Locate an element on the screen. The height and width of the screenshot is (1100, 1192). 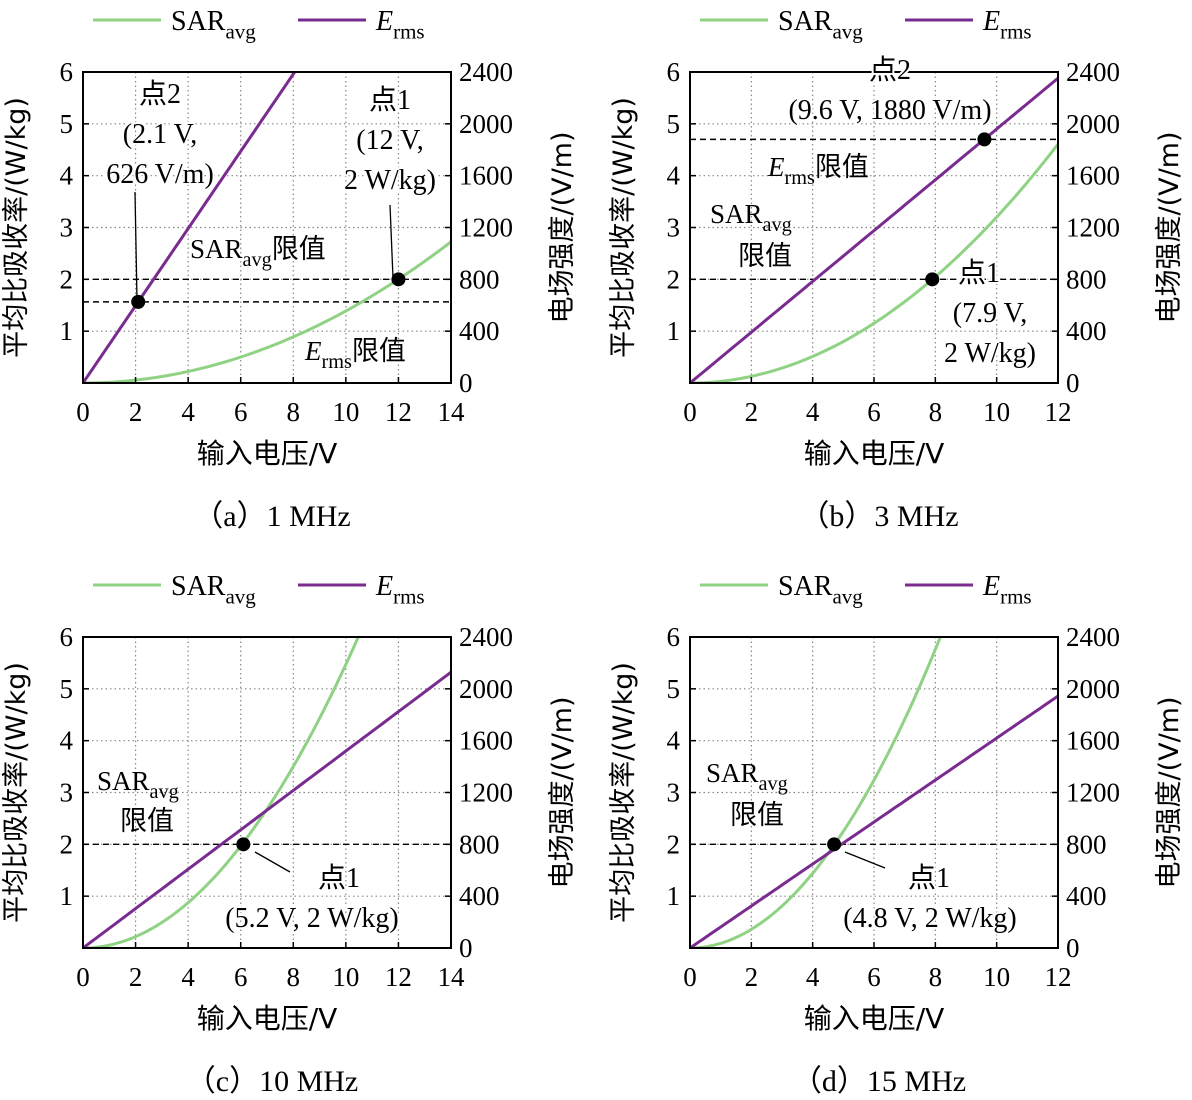
legend-label-sar: SARavg is located at coordinates (213, 589).